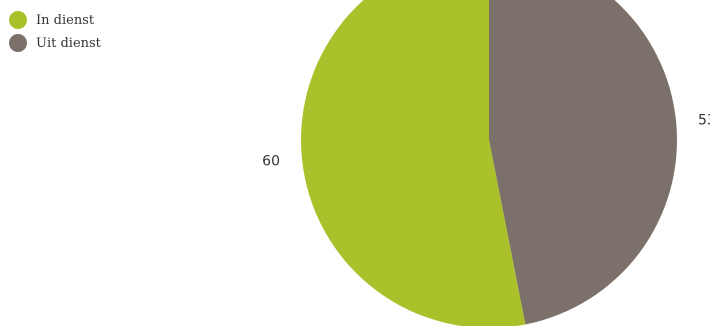  What do you see at coordinates (271, 161) in the screenshot?
I see `data-label-in-dienst: 60` at bounding box center [271, 161].